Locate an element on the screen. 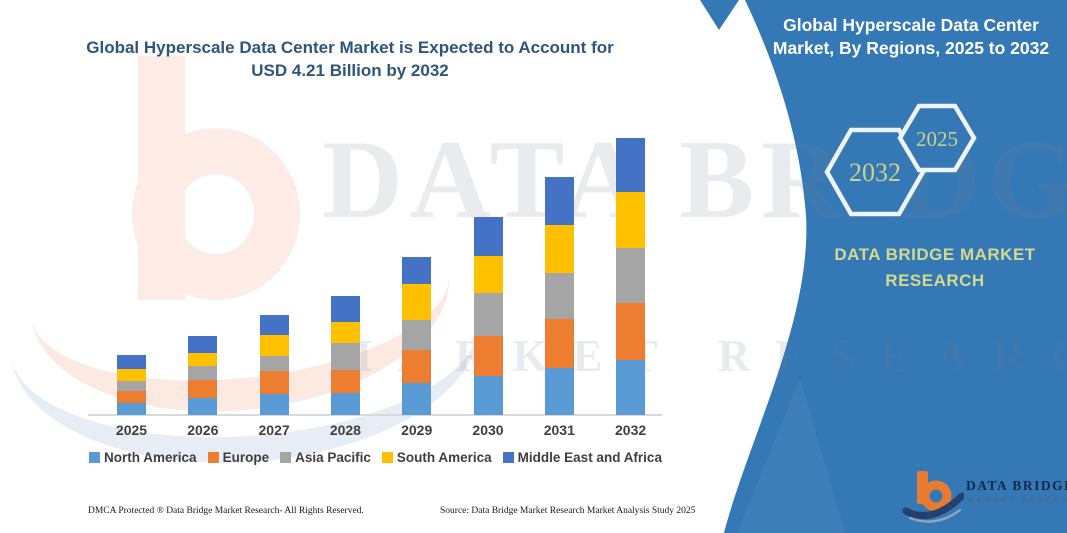 The image size is (1067, 533). bar-2032 is located at coordinates (631, 276).